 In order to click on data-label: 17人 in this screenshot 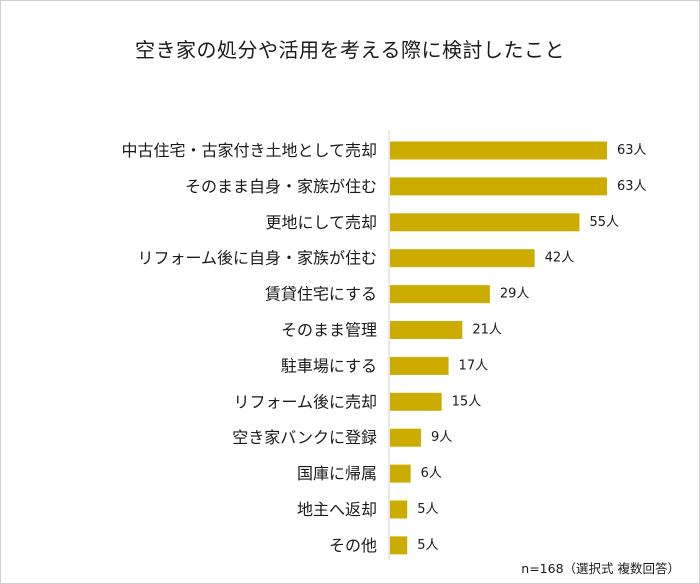, I will do `click(474, 365)`.